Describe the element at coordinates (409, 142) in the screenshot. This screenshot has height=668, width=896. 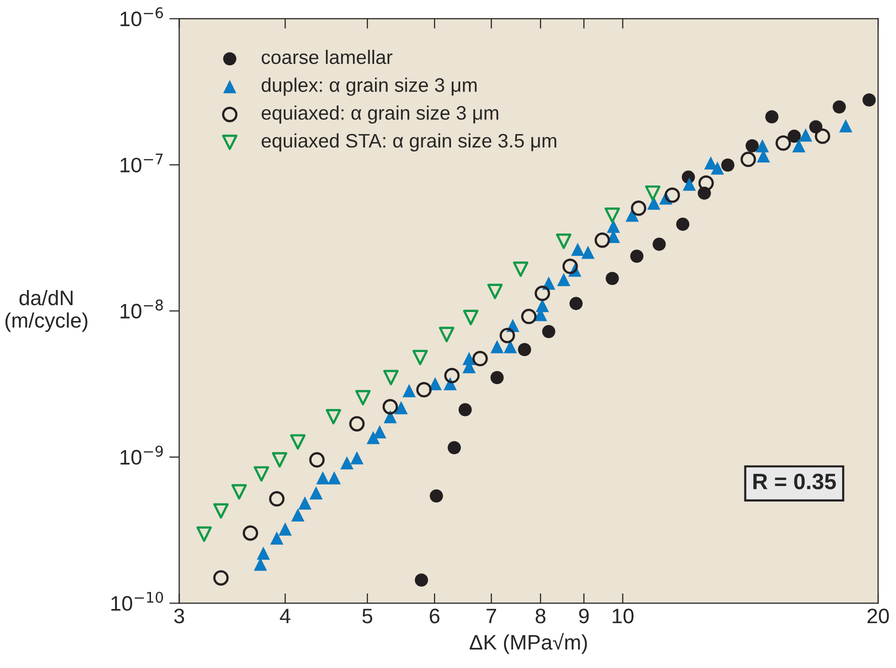
I see `legend-label: equiaxed STA: α grain size 3.5 μm` at that location.